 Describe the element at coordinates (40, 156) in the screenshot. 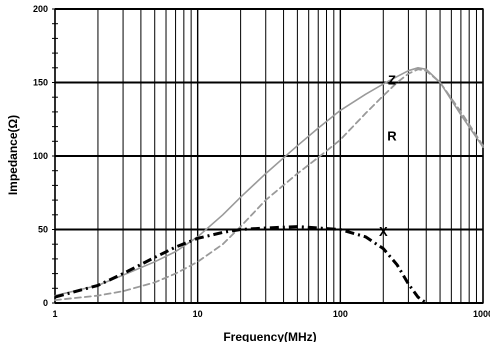

I see `y-tick-label: 100` at that location.